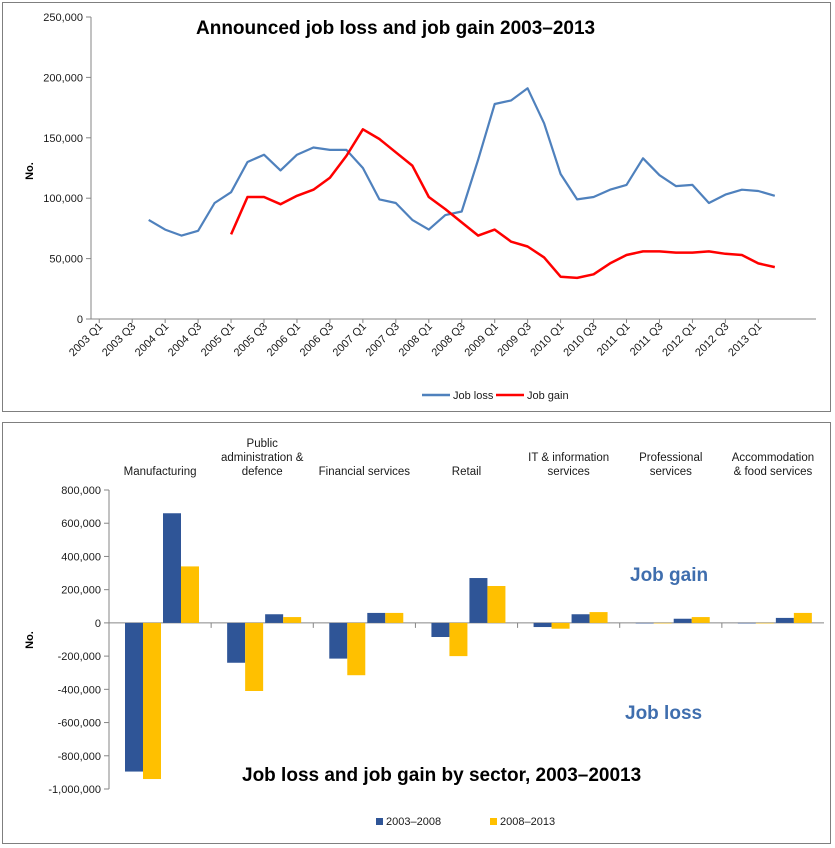 The image size is (835, 848). What do you see at coordinates (527, 822) in the screenshot?
I see `legend-label-2008-2013: 2008–2013` at bounding box center [527, 822].